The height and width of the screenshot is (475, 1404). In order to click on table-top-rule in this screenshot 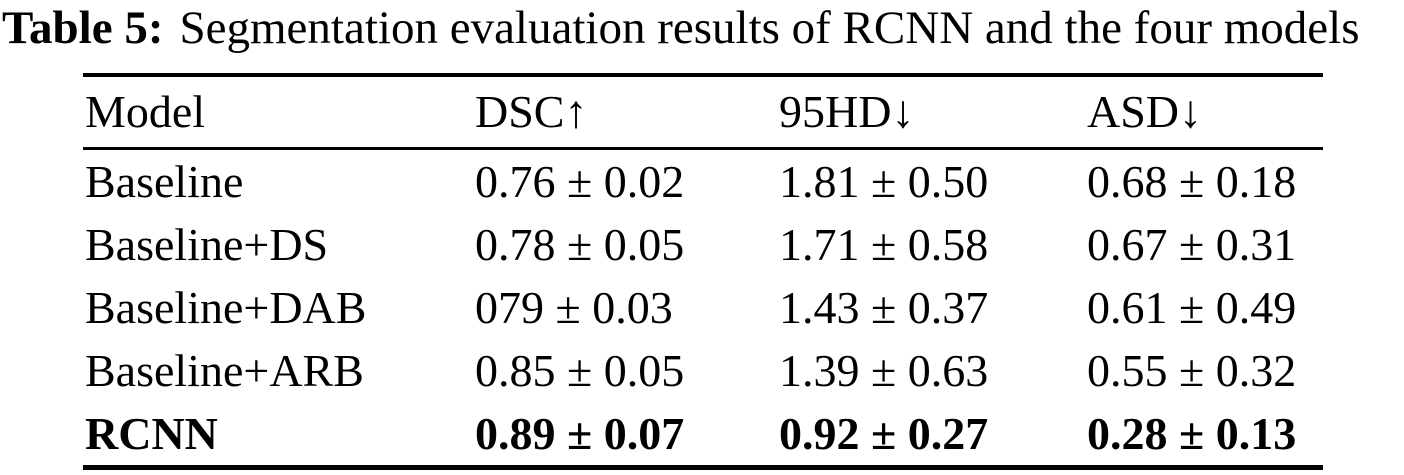, I will do `click(703, 75)`.